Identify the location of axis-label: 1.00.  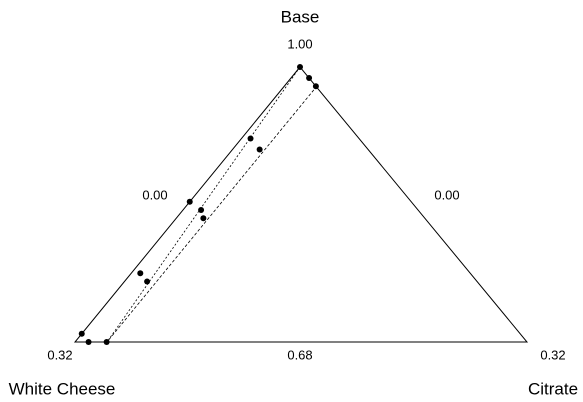
(299, 43).